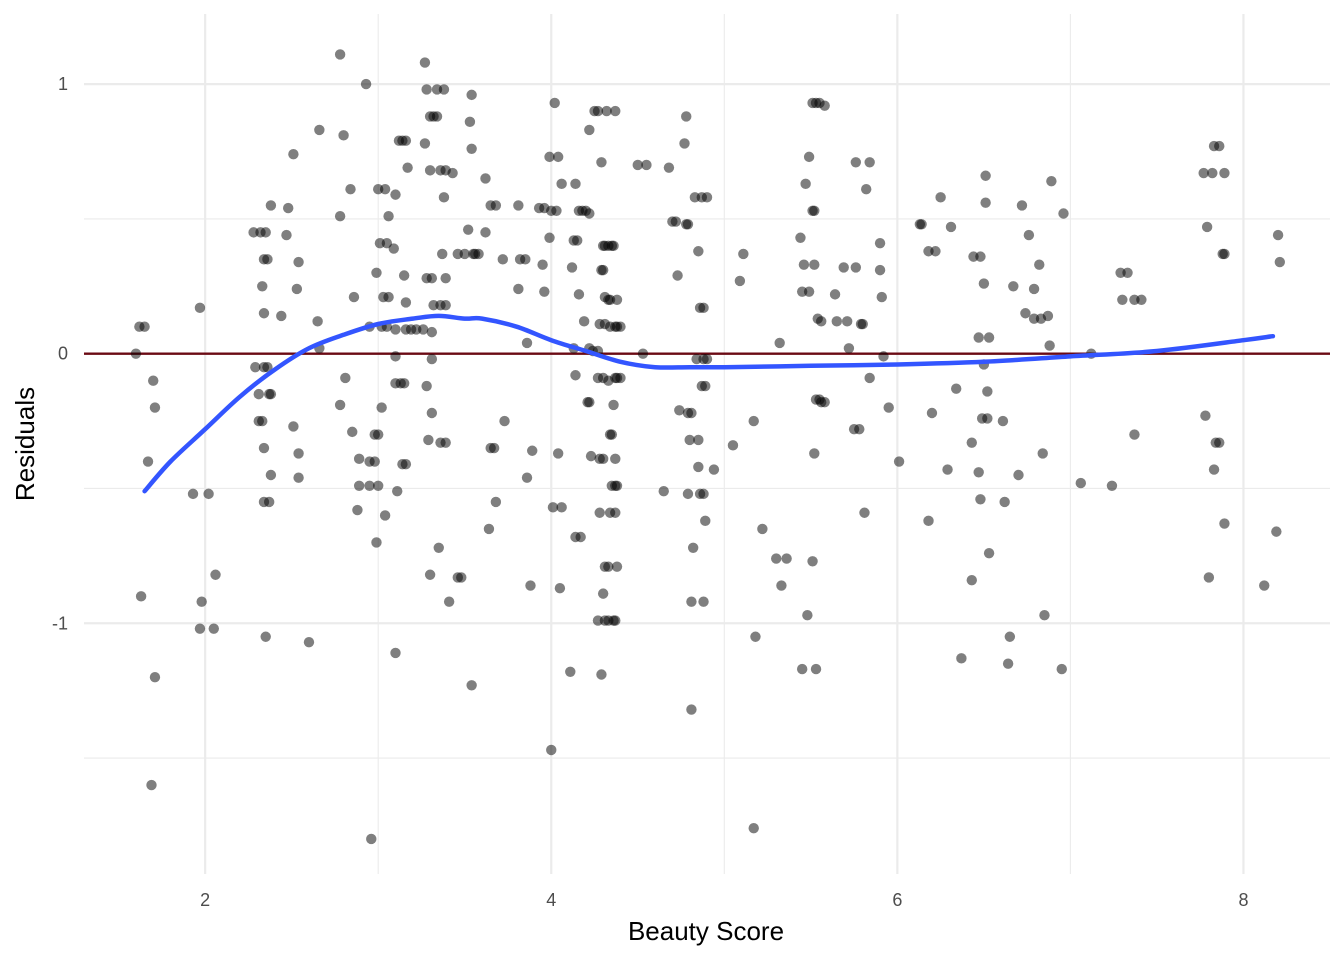  Describe the element at coordinates (724, 900) in the screenshot. I see `x-axis-tick-labels: 2 4 6 8` at that location.